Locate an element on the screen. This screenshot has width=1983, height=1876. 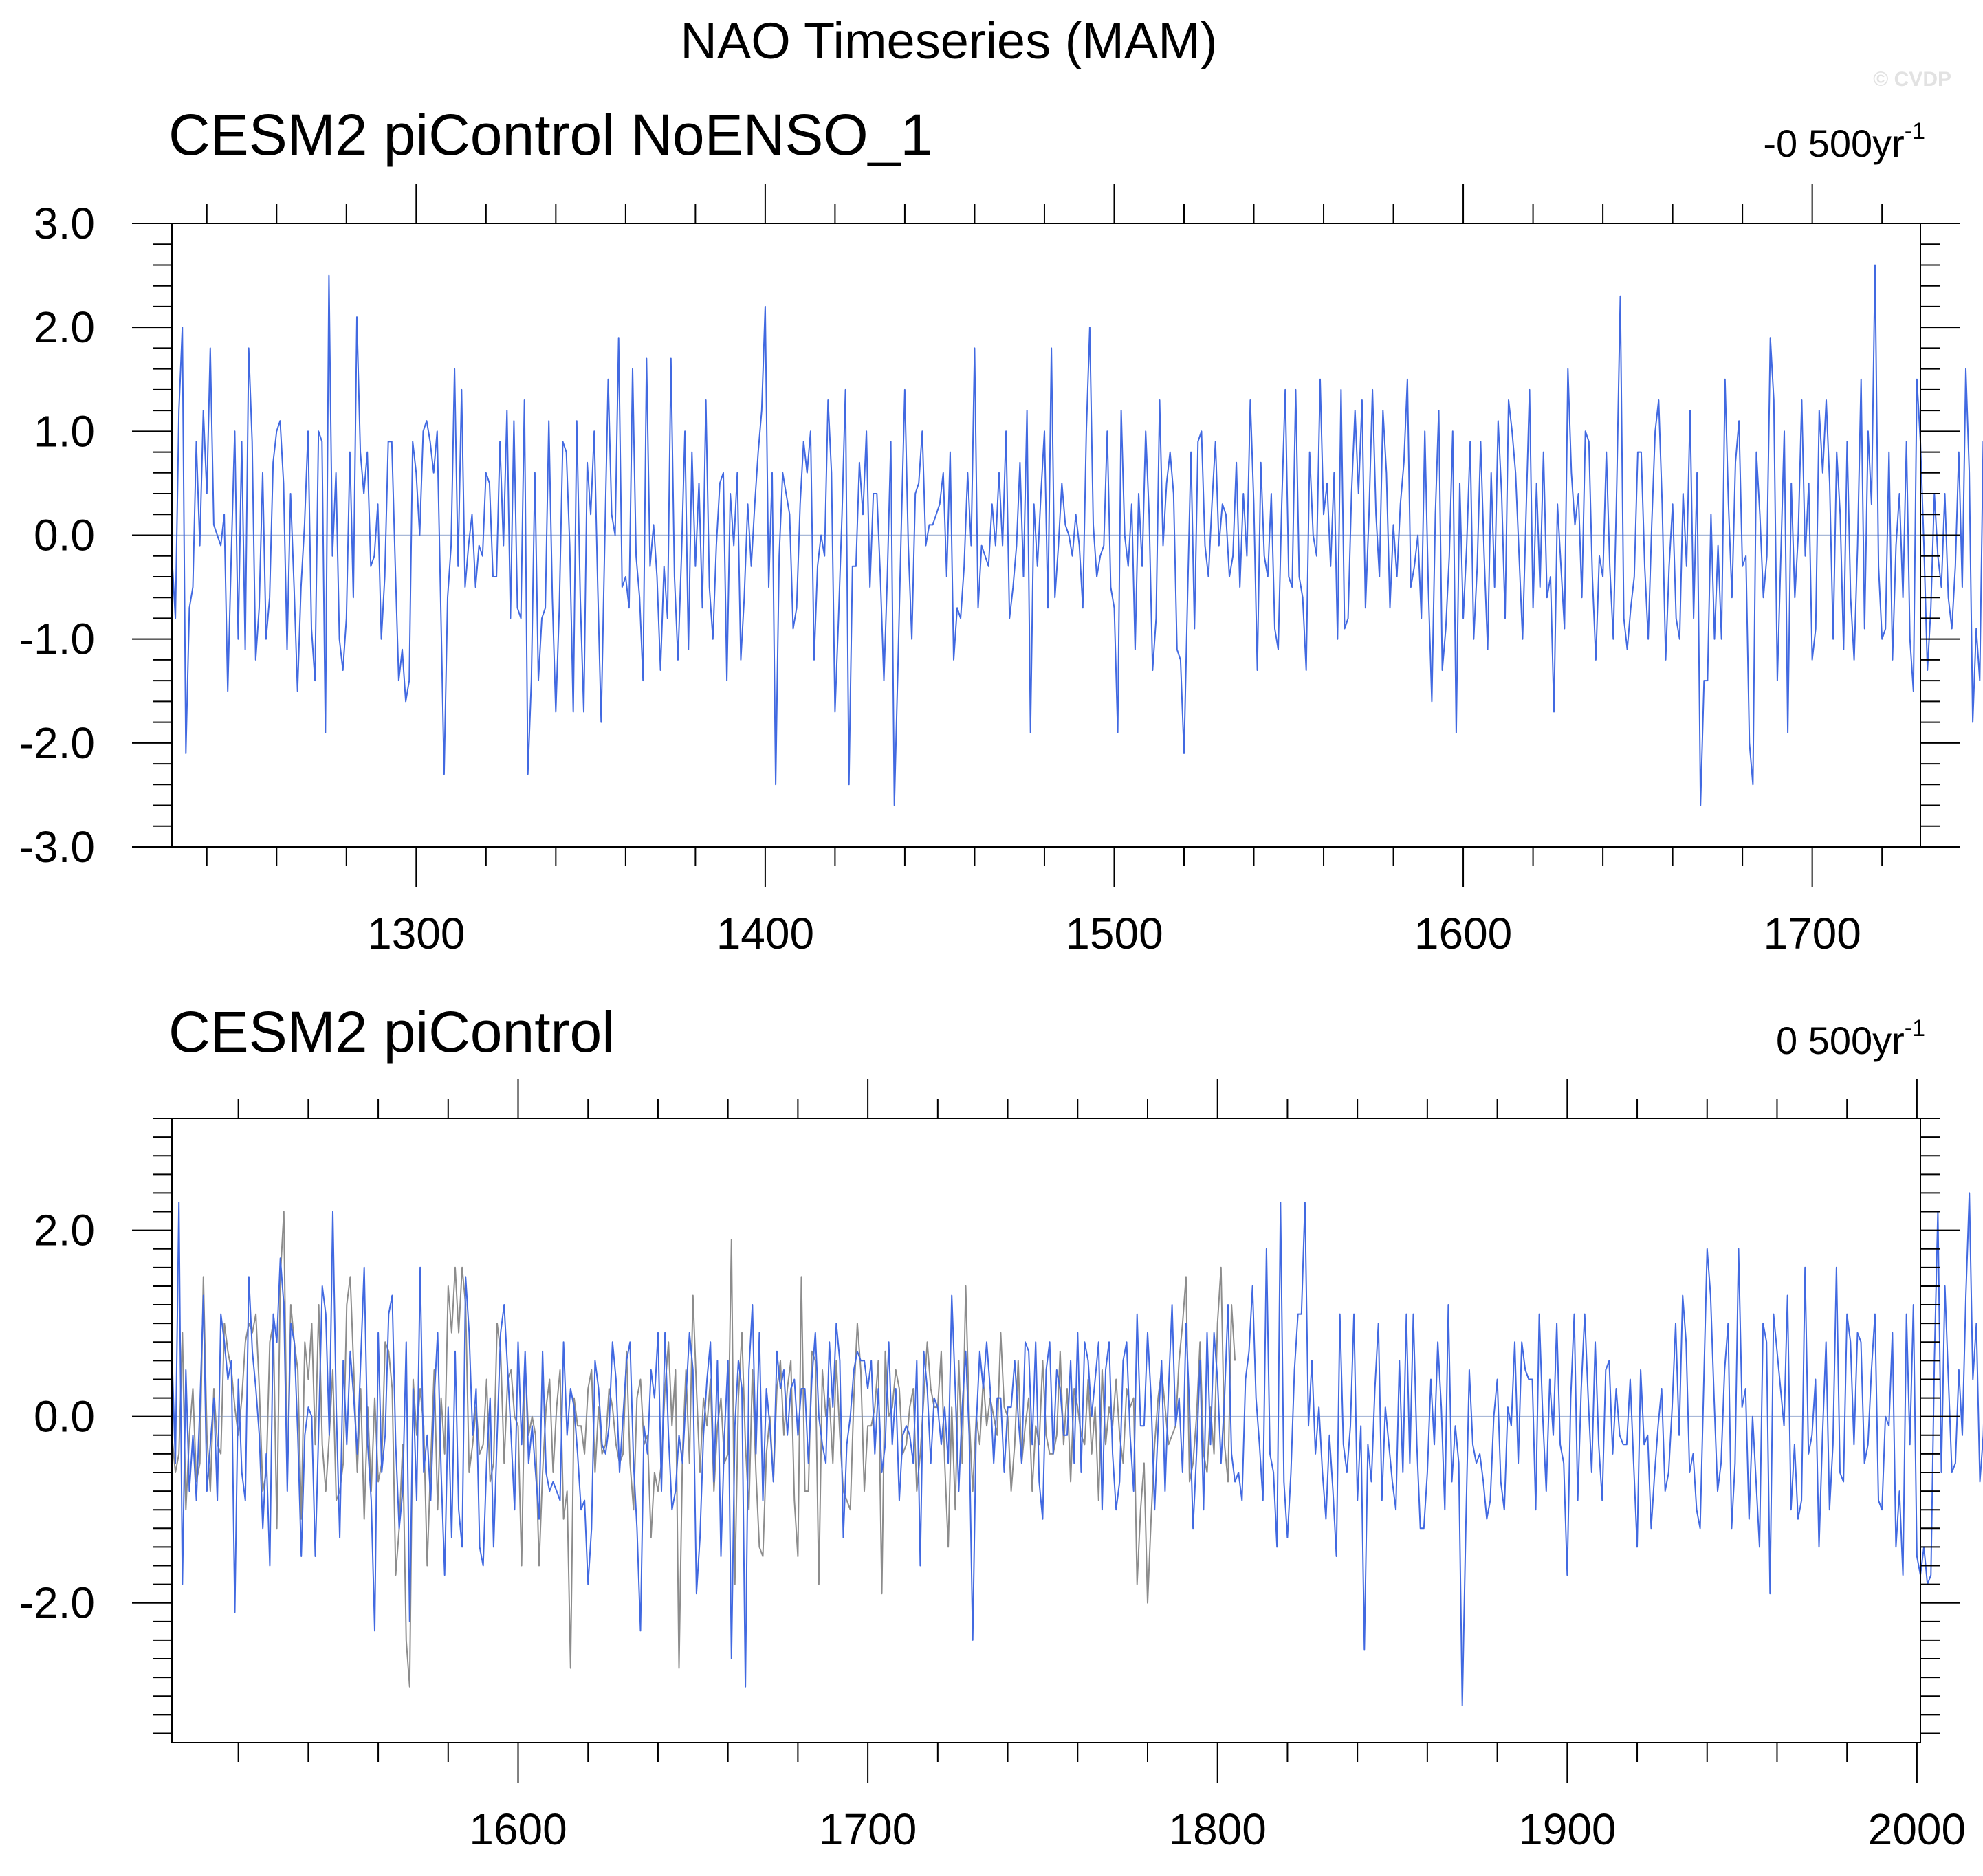
figure-title: NAO Timeseries (MAM) is located at coordinates (948, 40).